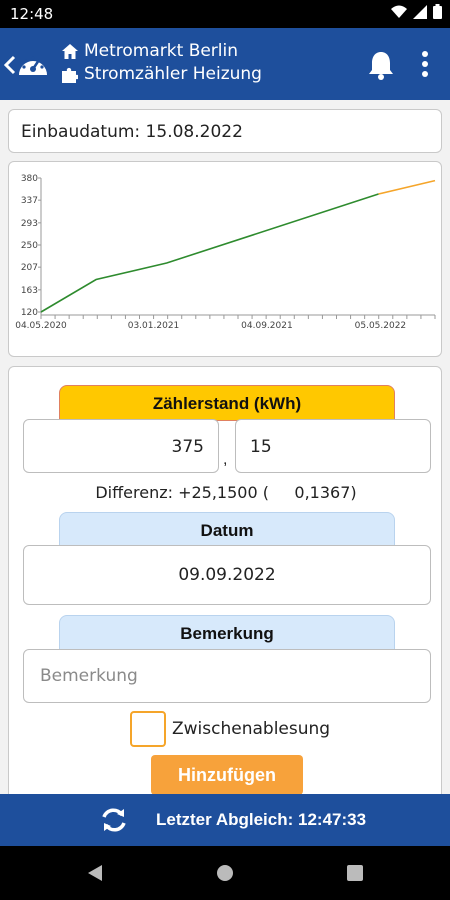  I want to click on header-location: Metromarkt Berlin, so click(161, 51).